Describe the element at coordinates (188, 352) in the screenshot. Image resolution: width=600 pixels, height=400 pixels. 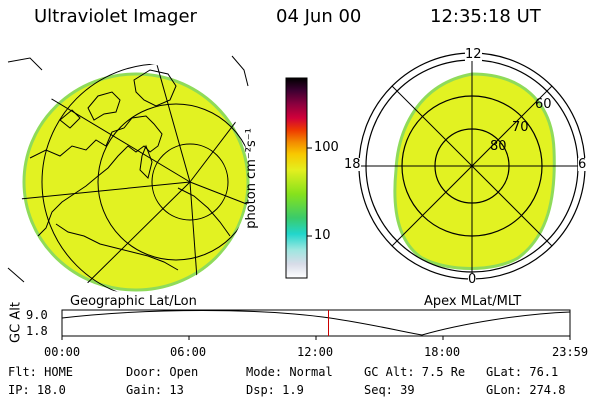
I see `x-tick-0600: 06:00` at that location.